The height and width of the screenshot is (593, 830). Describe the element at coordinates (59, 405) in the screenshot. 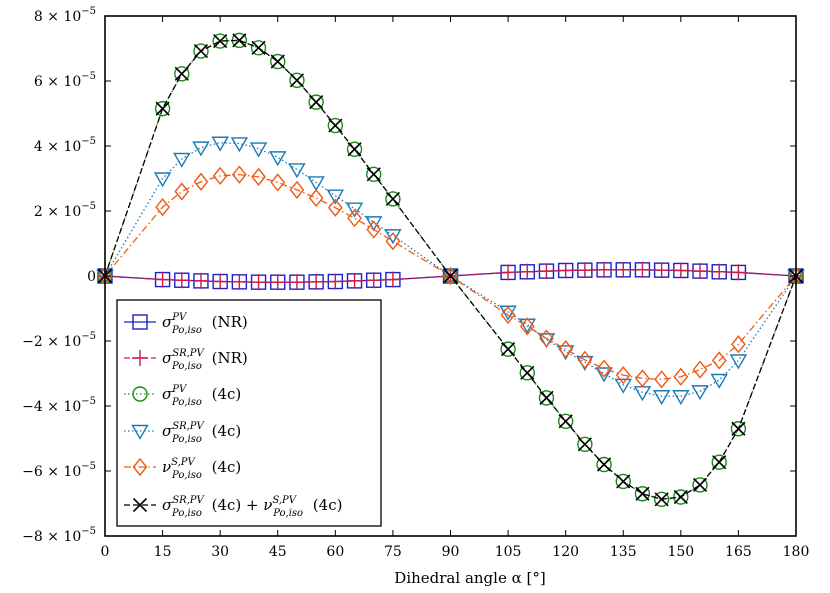

I see `y-tick-label: −4 × 10⁻⁵` at that location.